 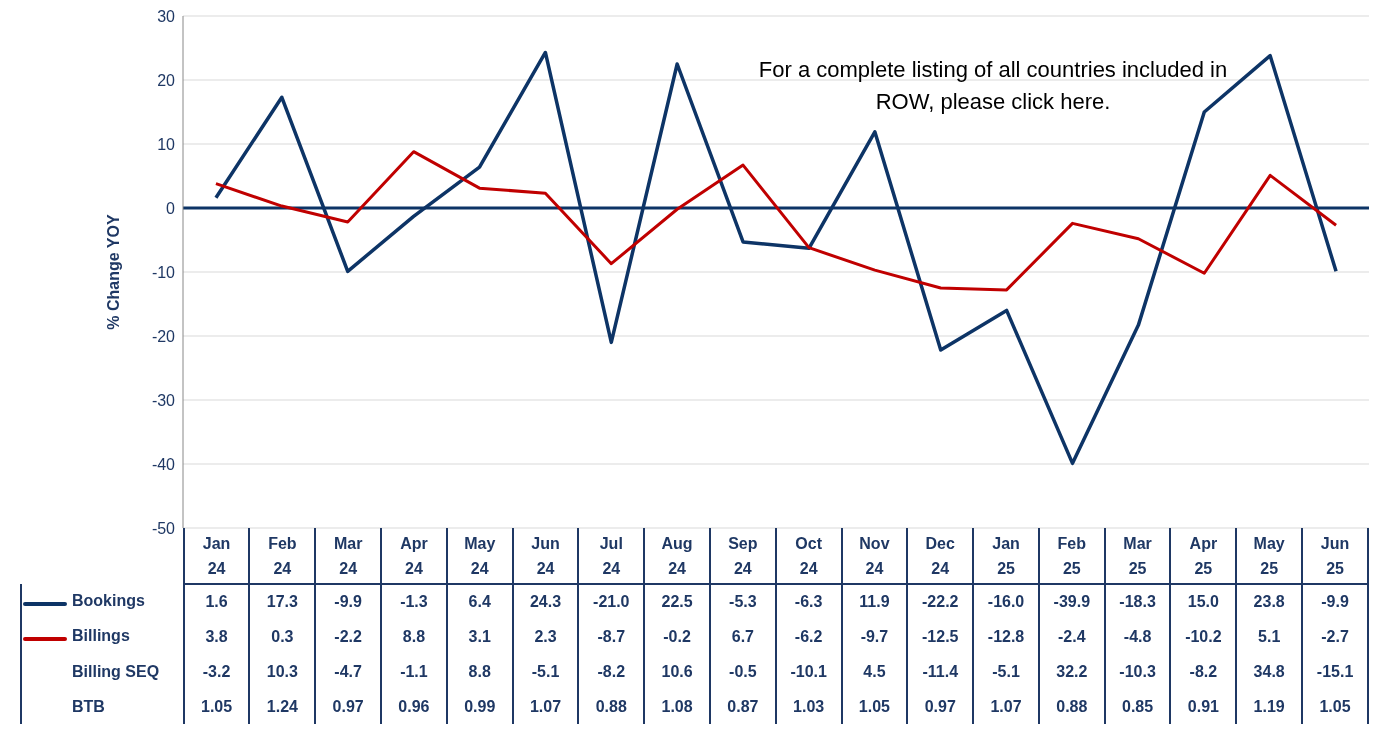 What do you see at coordinates (113, 272) in the screenshot?
I see `y-axis-title: % Change YOY` at bounding box center [113, 272].